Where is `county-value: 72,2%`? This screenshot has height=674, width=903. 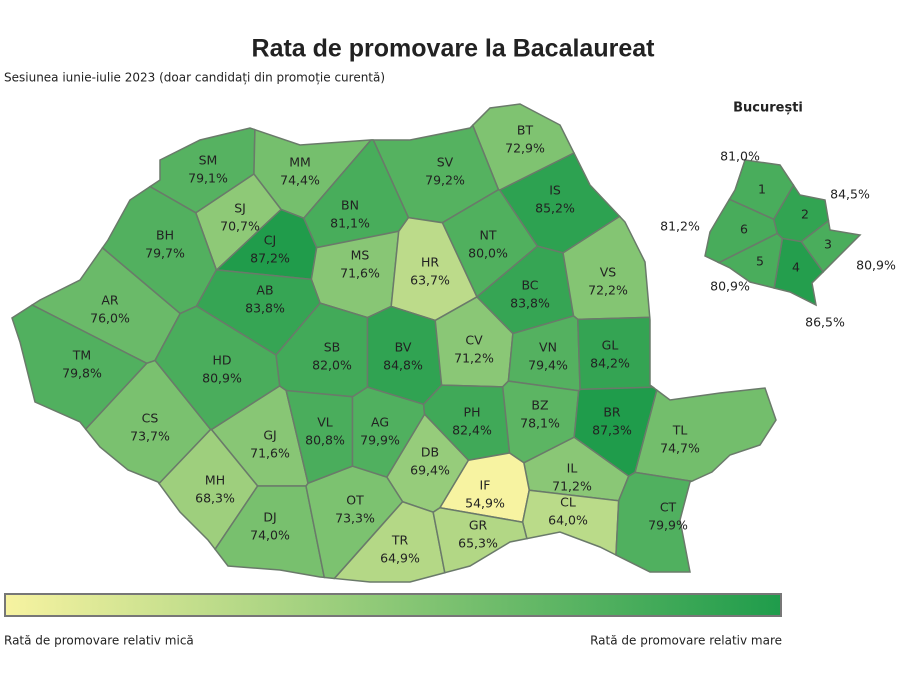 county-value: 72,2% is located at coordinates (608, 290).